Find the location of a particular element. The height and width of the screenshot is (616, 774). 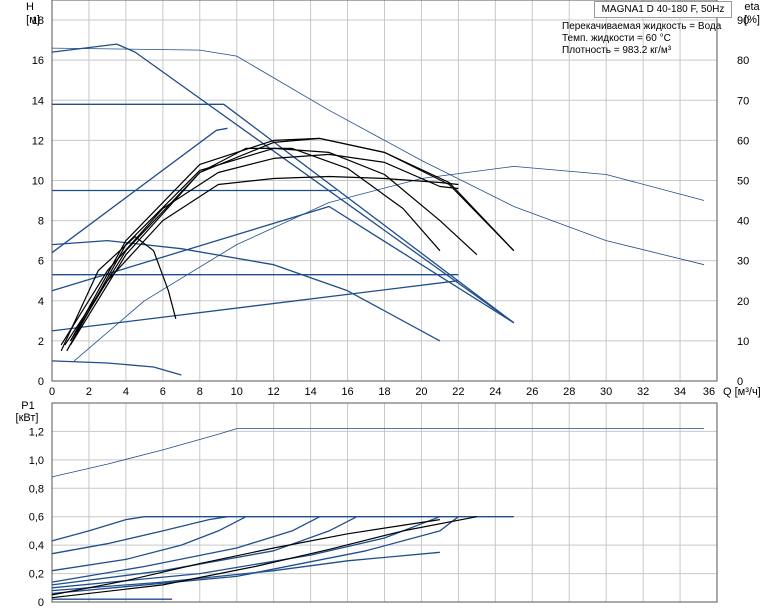

condition-temperature: Темп. жидкости = 60 °C is located at coordinates (616, 38).